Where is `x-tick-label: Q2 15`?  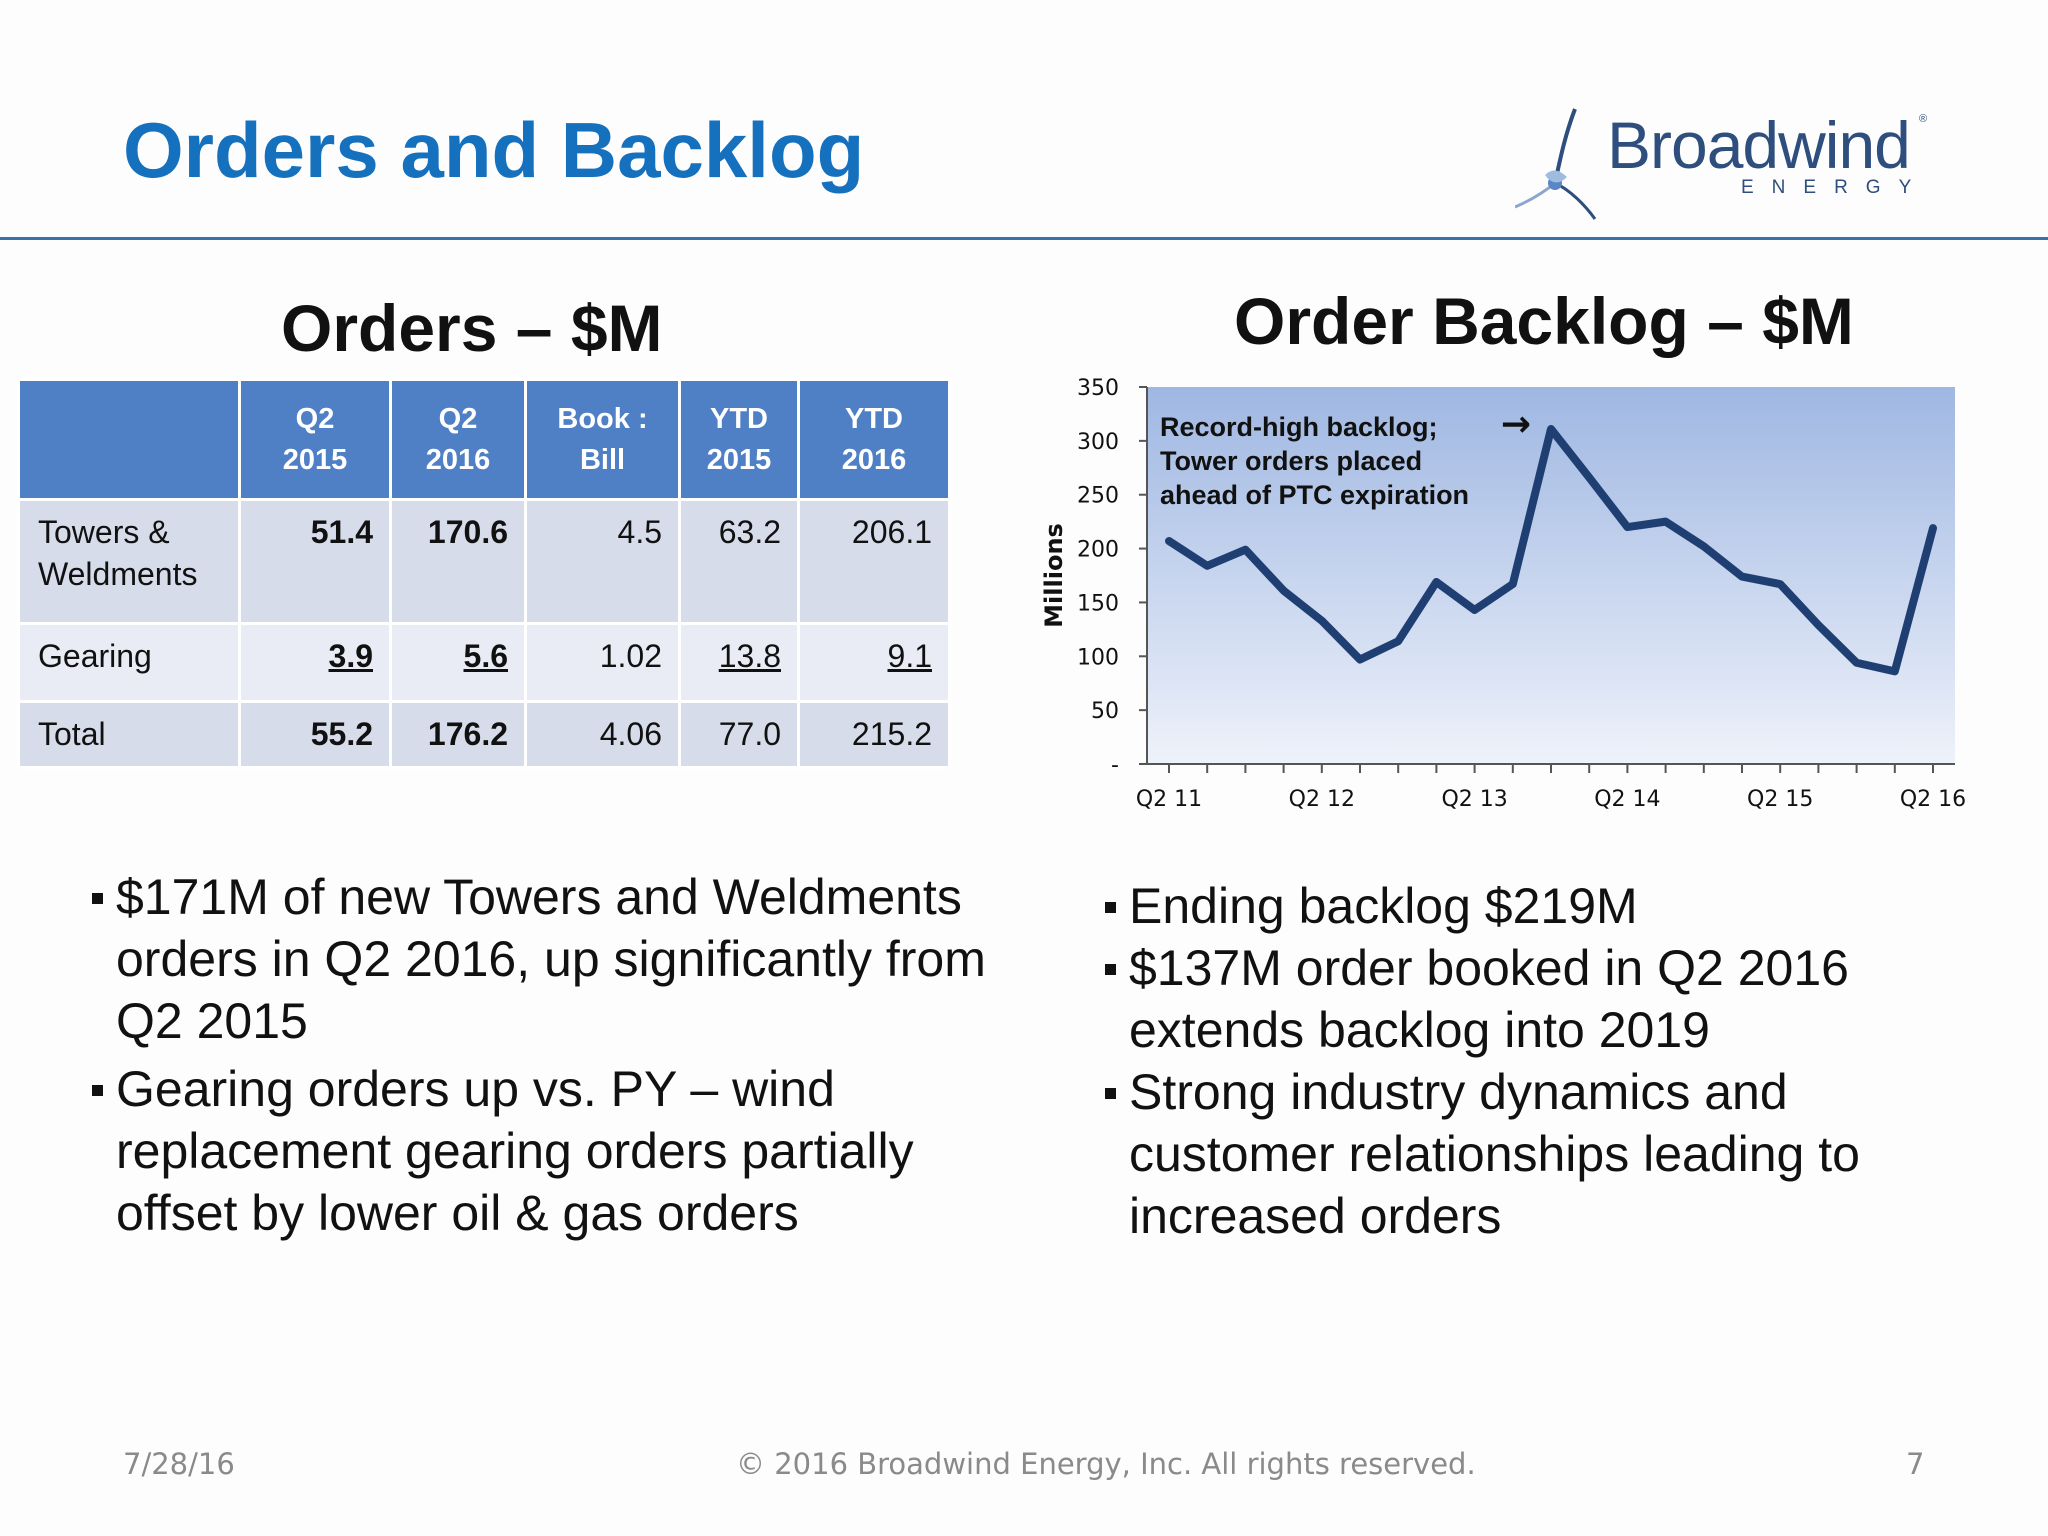
x-tick-label: Q2 15 is located at coordinates (1780, 799).